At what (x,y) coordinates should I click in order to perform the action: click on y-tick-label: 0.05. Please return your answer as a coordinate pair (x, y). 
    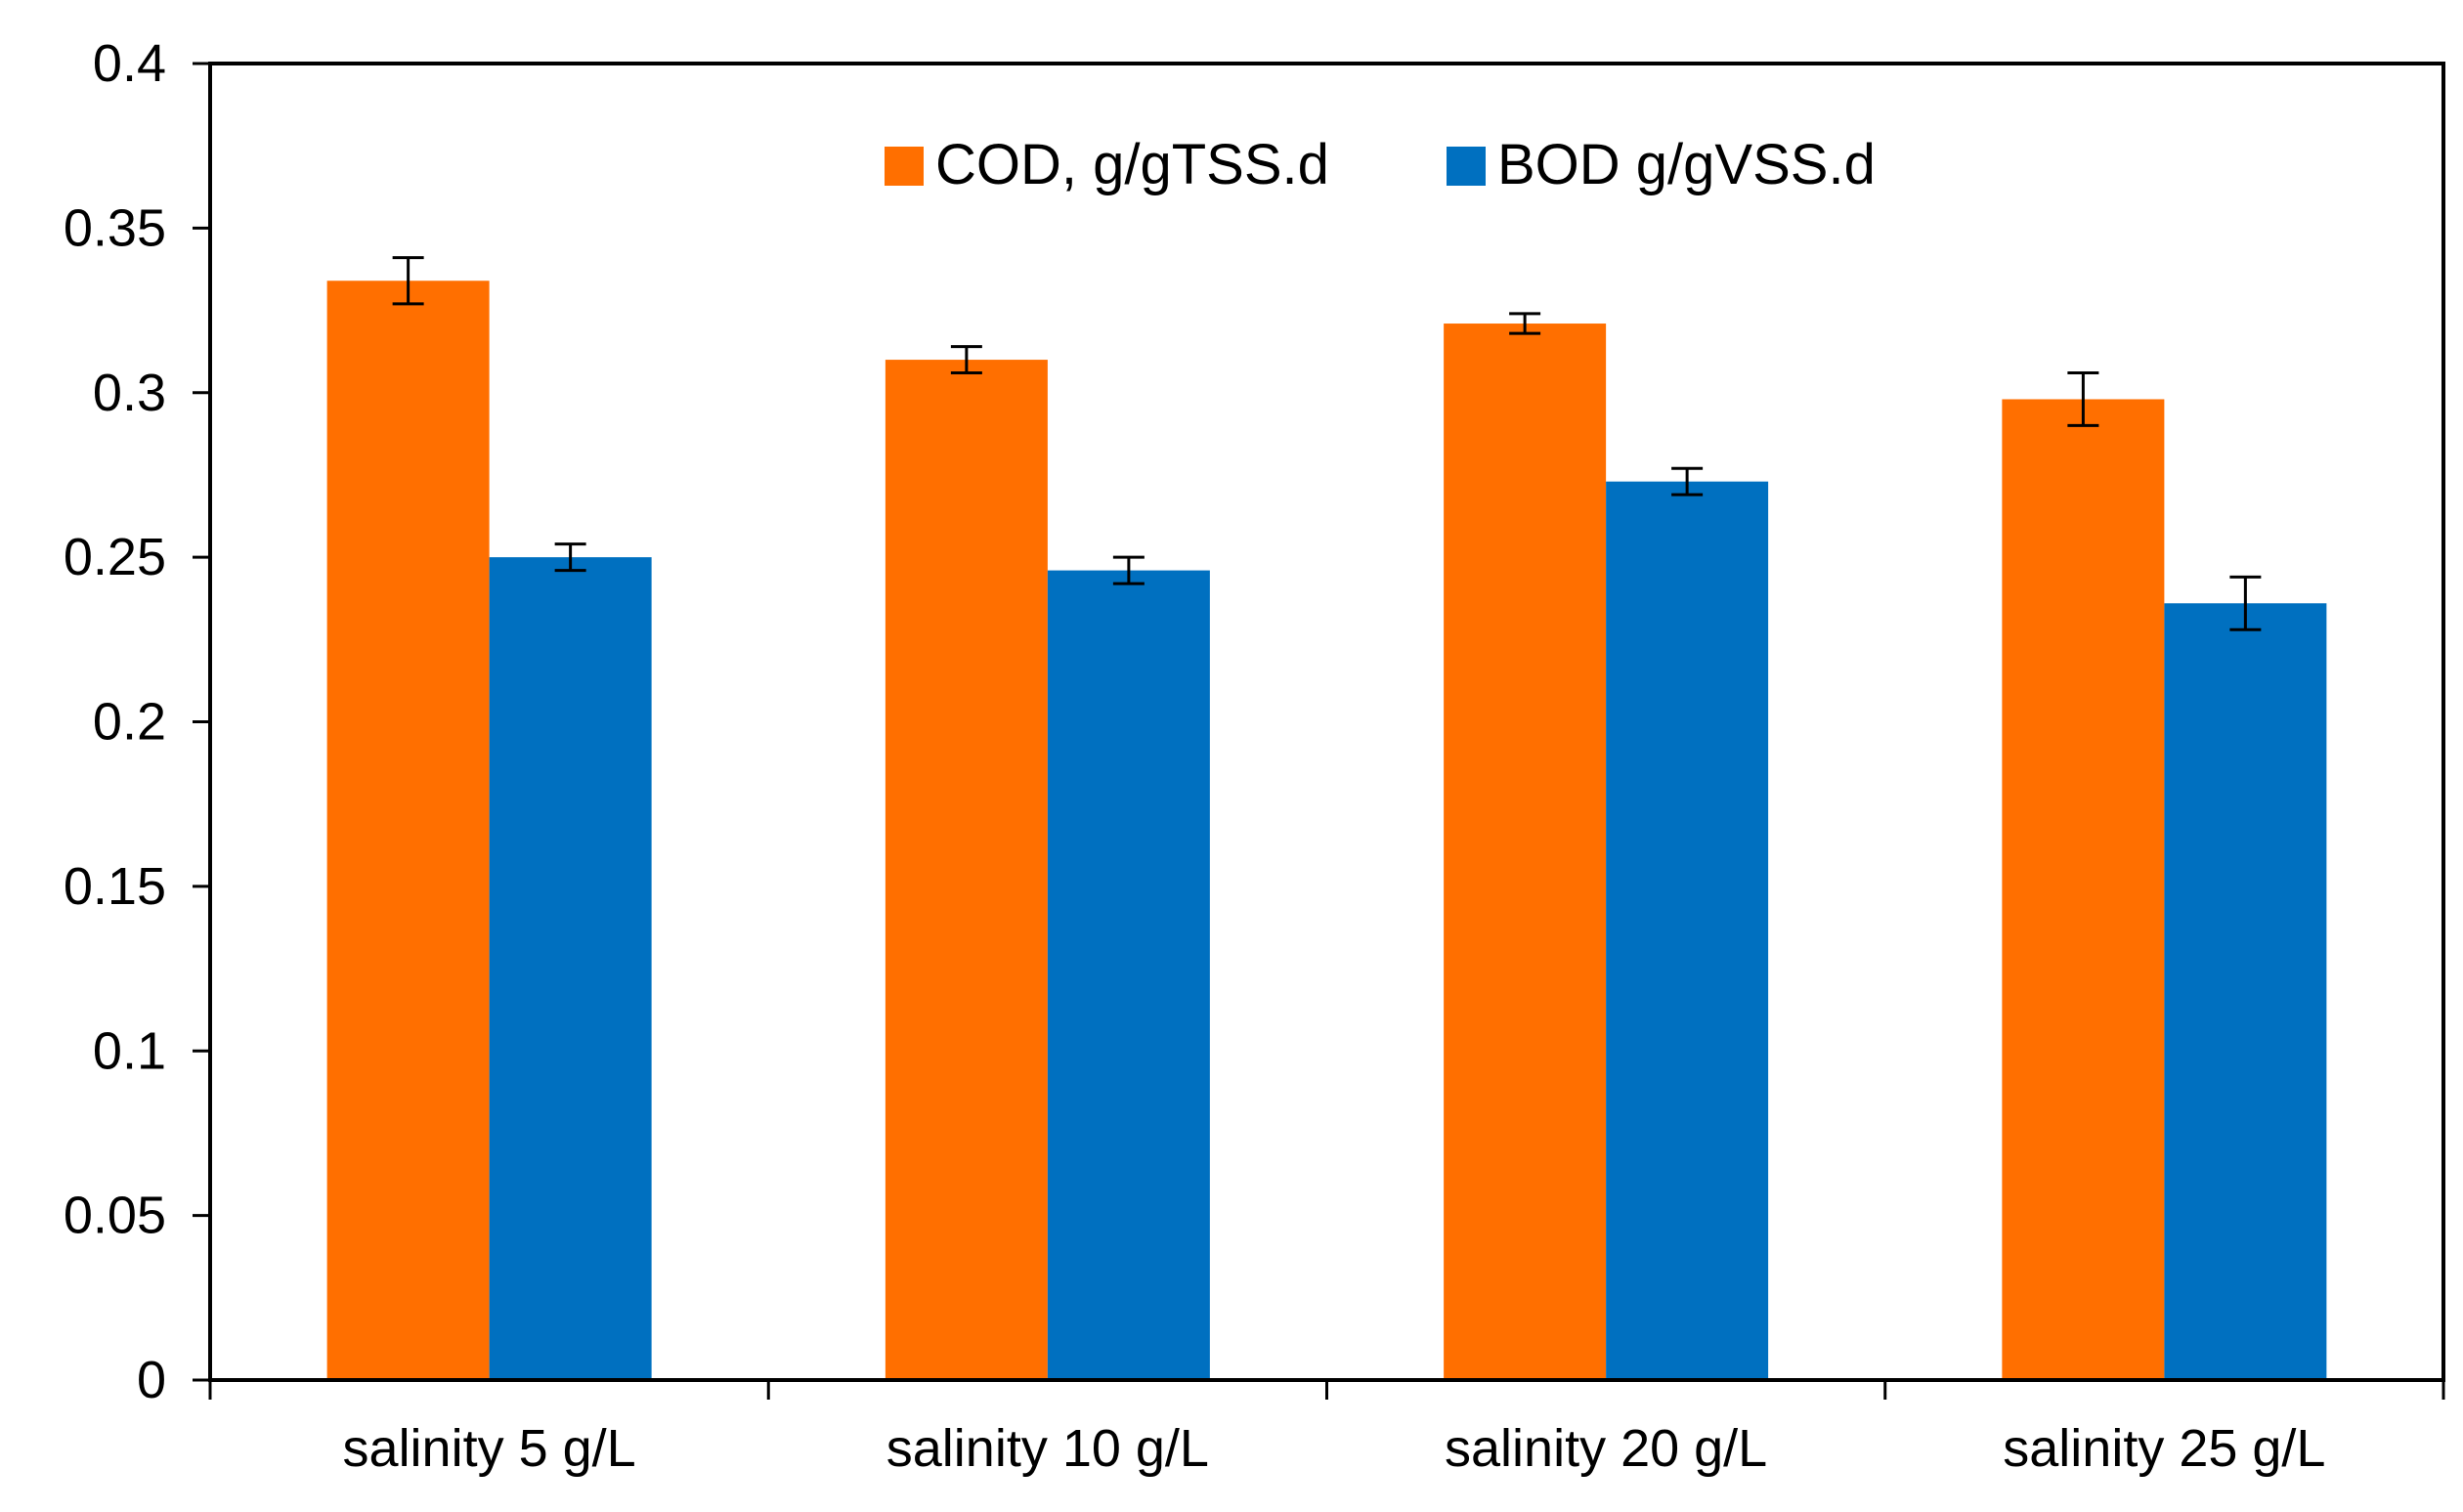
    Looking at the image, I should click on (115, 1216).